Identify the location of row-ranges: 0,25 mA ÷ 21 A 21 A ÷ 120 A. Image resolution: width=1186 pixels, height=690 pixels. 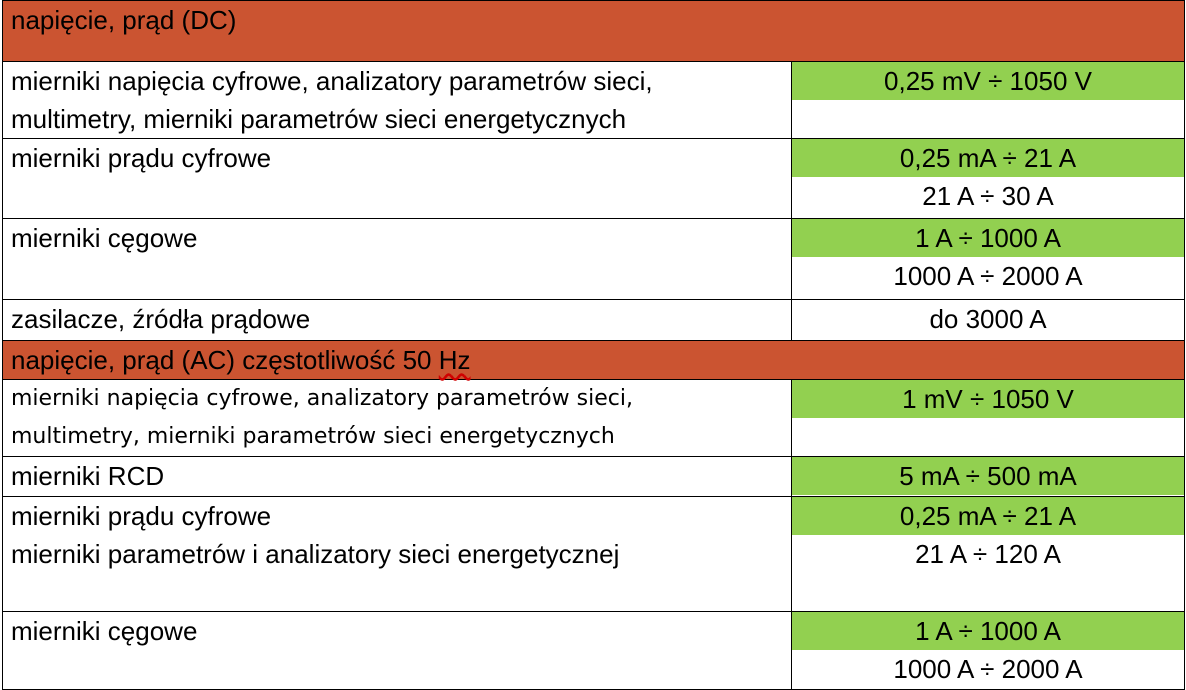
(988, 554).